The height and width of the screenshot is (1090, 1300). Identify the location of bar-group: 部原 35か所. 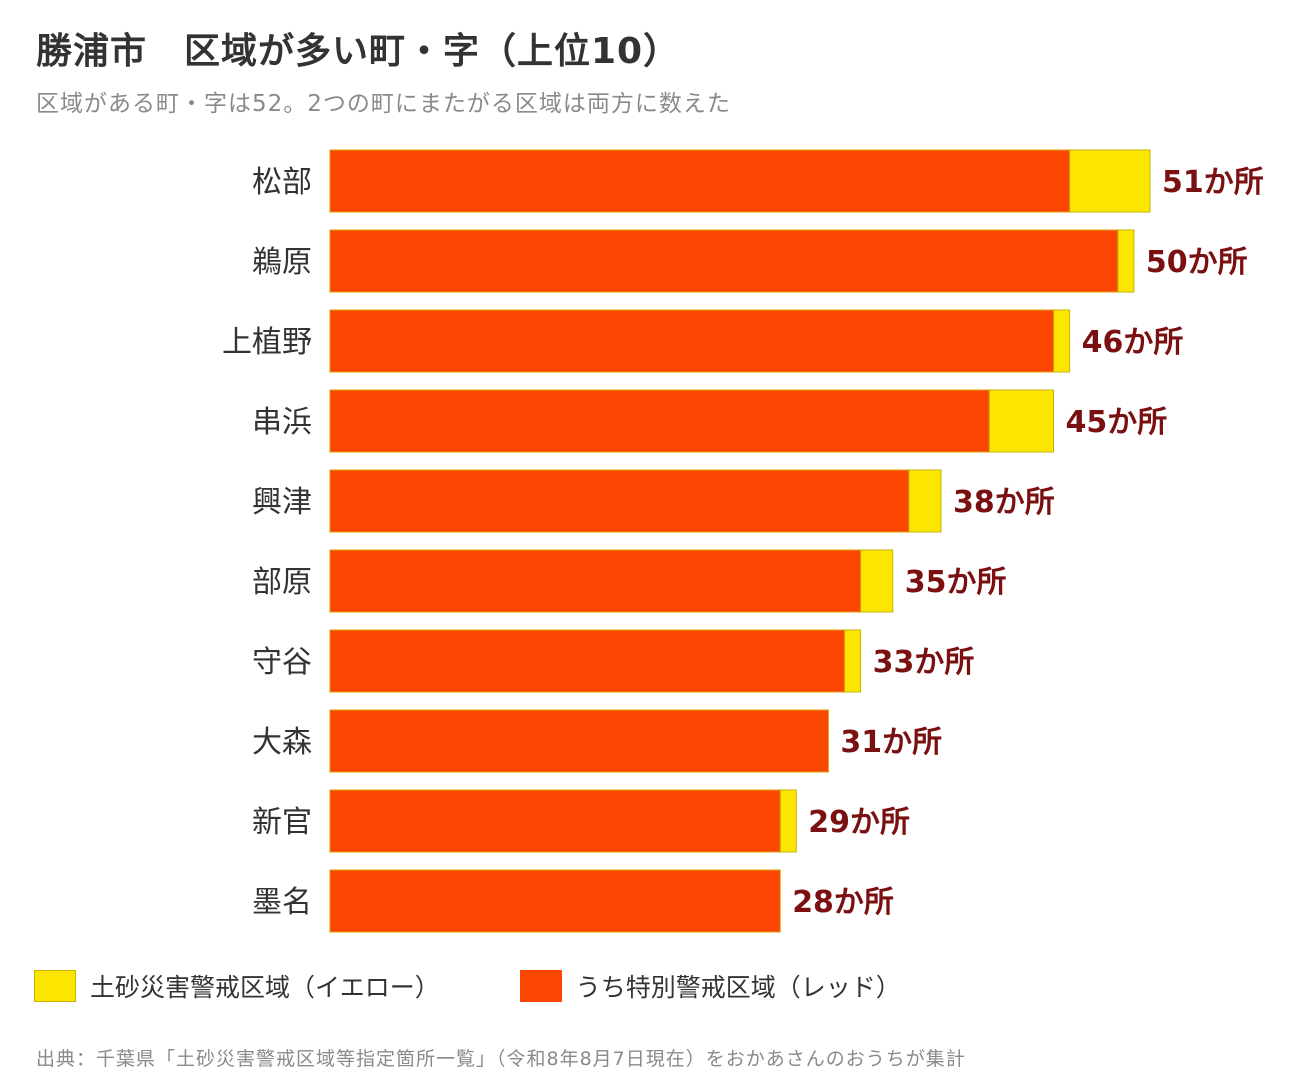
(629, 581).